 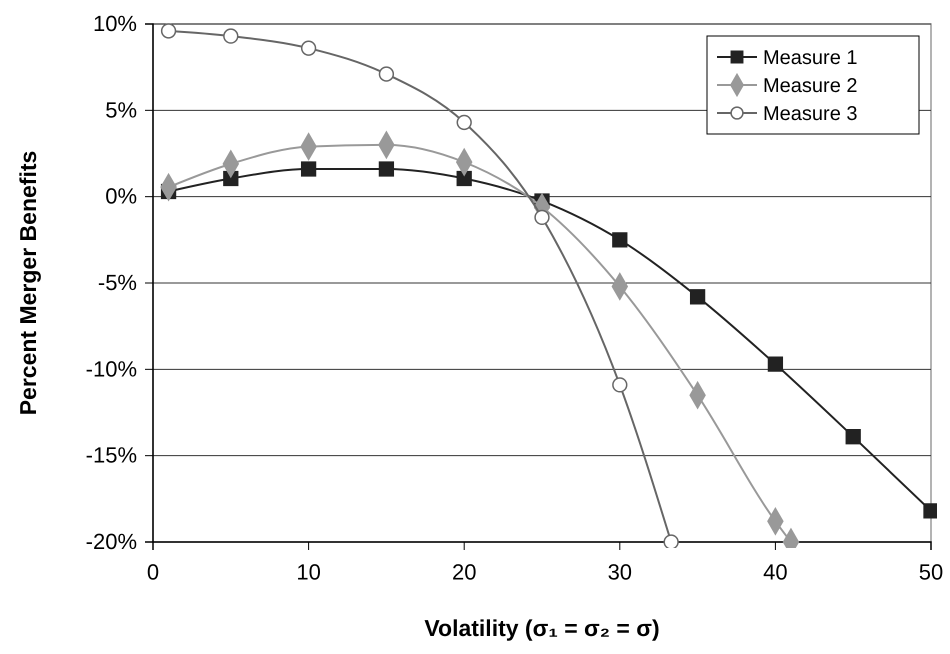 I want to click on y-tick-label: 5%, so click(x=121, y=109).